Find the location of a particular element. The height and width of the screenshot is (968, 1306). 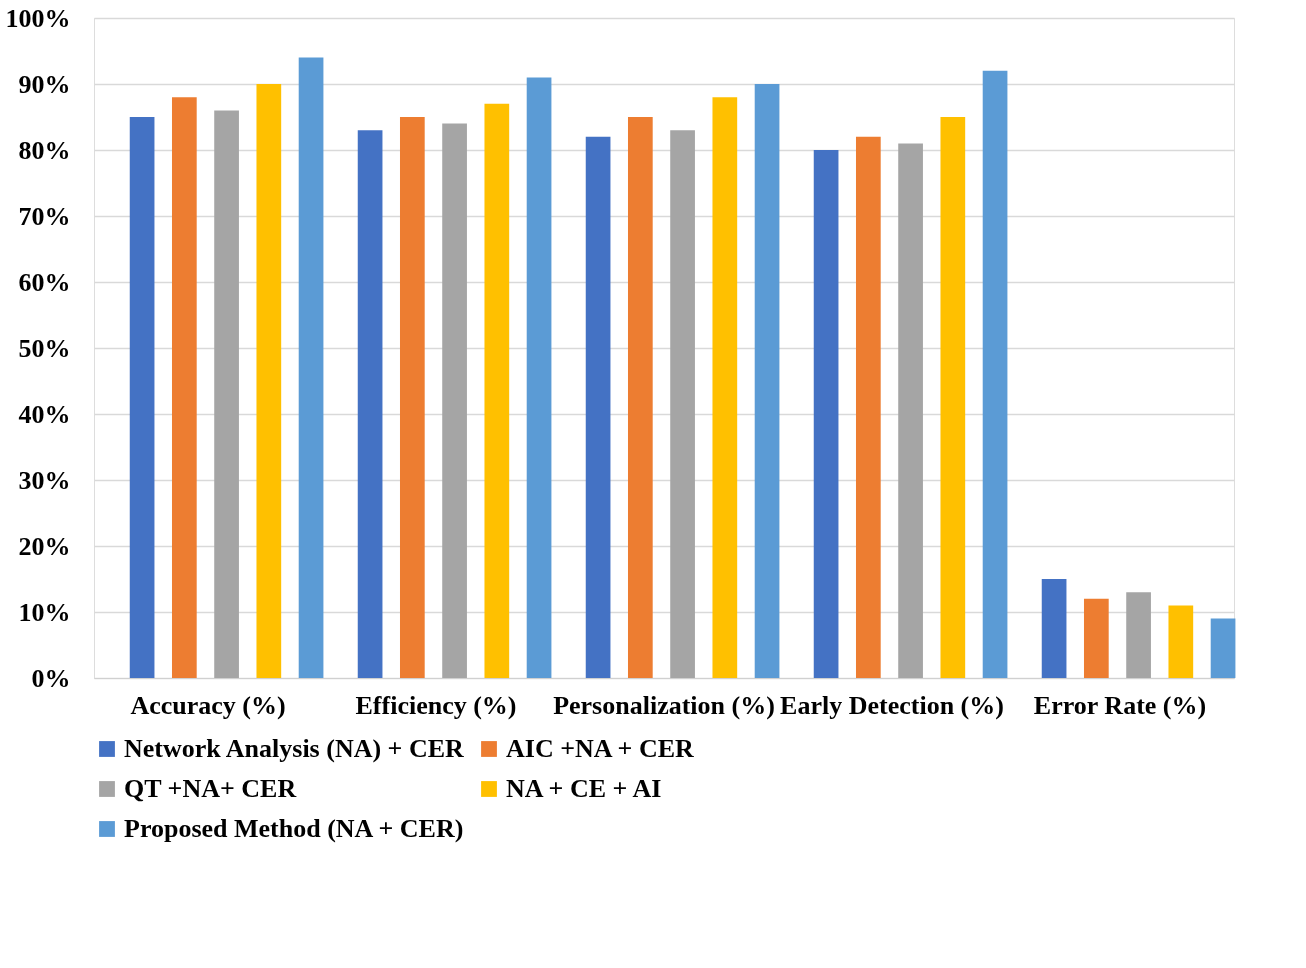

legend-label: Network Analysis (NA) + CER is located at coordinates (294, 748).